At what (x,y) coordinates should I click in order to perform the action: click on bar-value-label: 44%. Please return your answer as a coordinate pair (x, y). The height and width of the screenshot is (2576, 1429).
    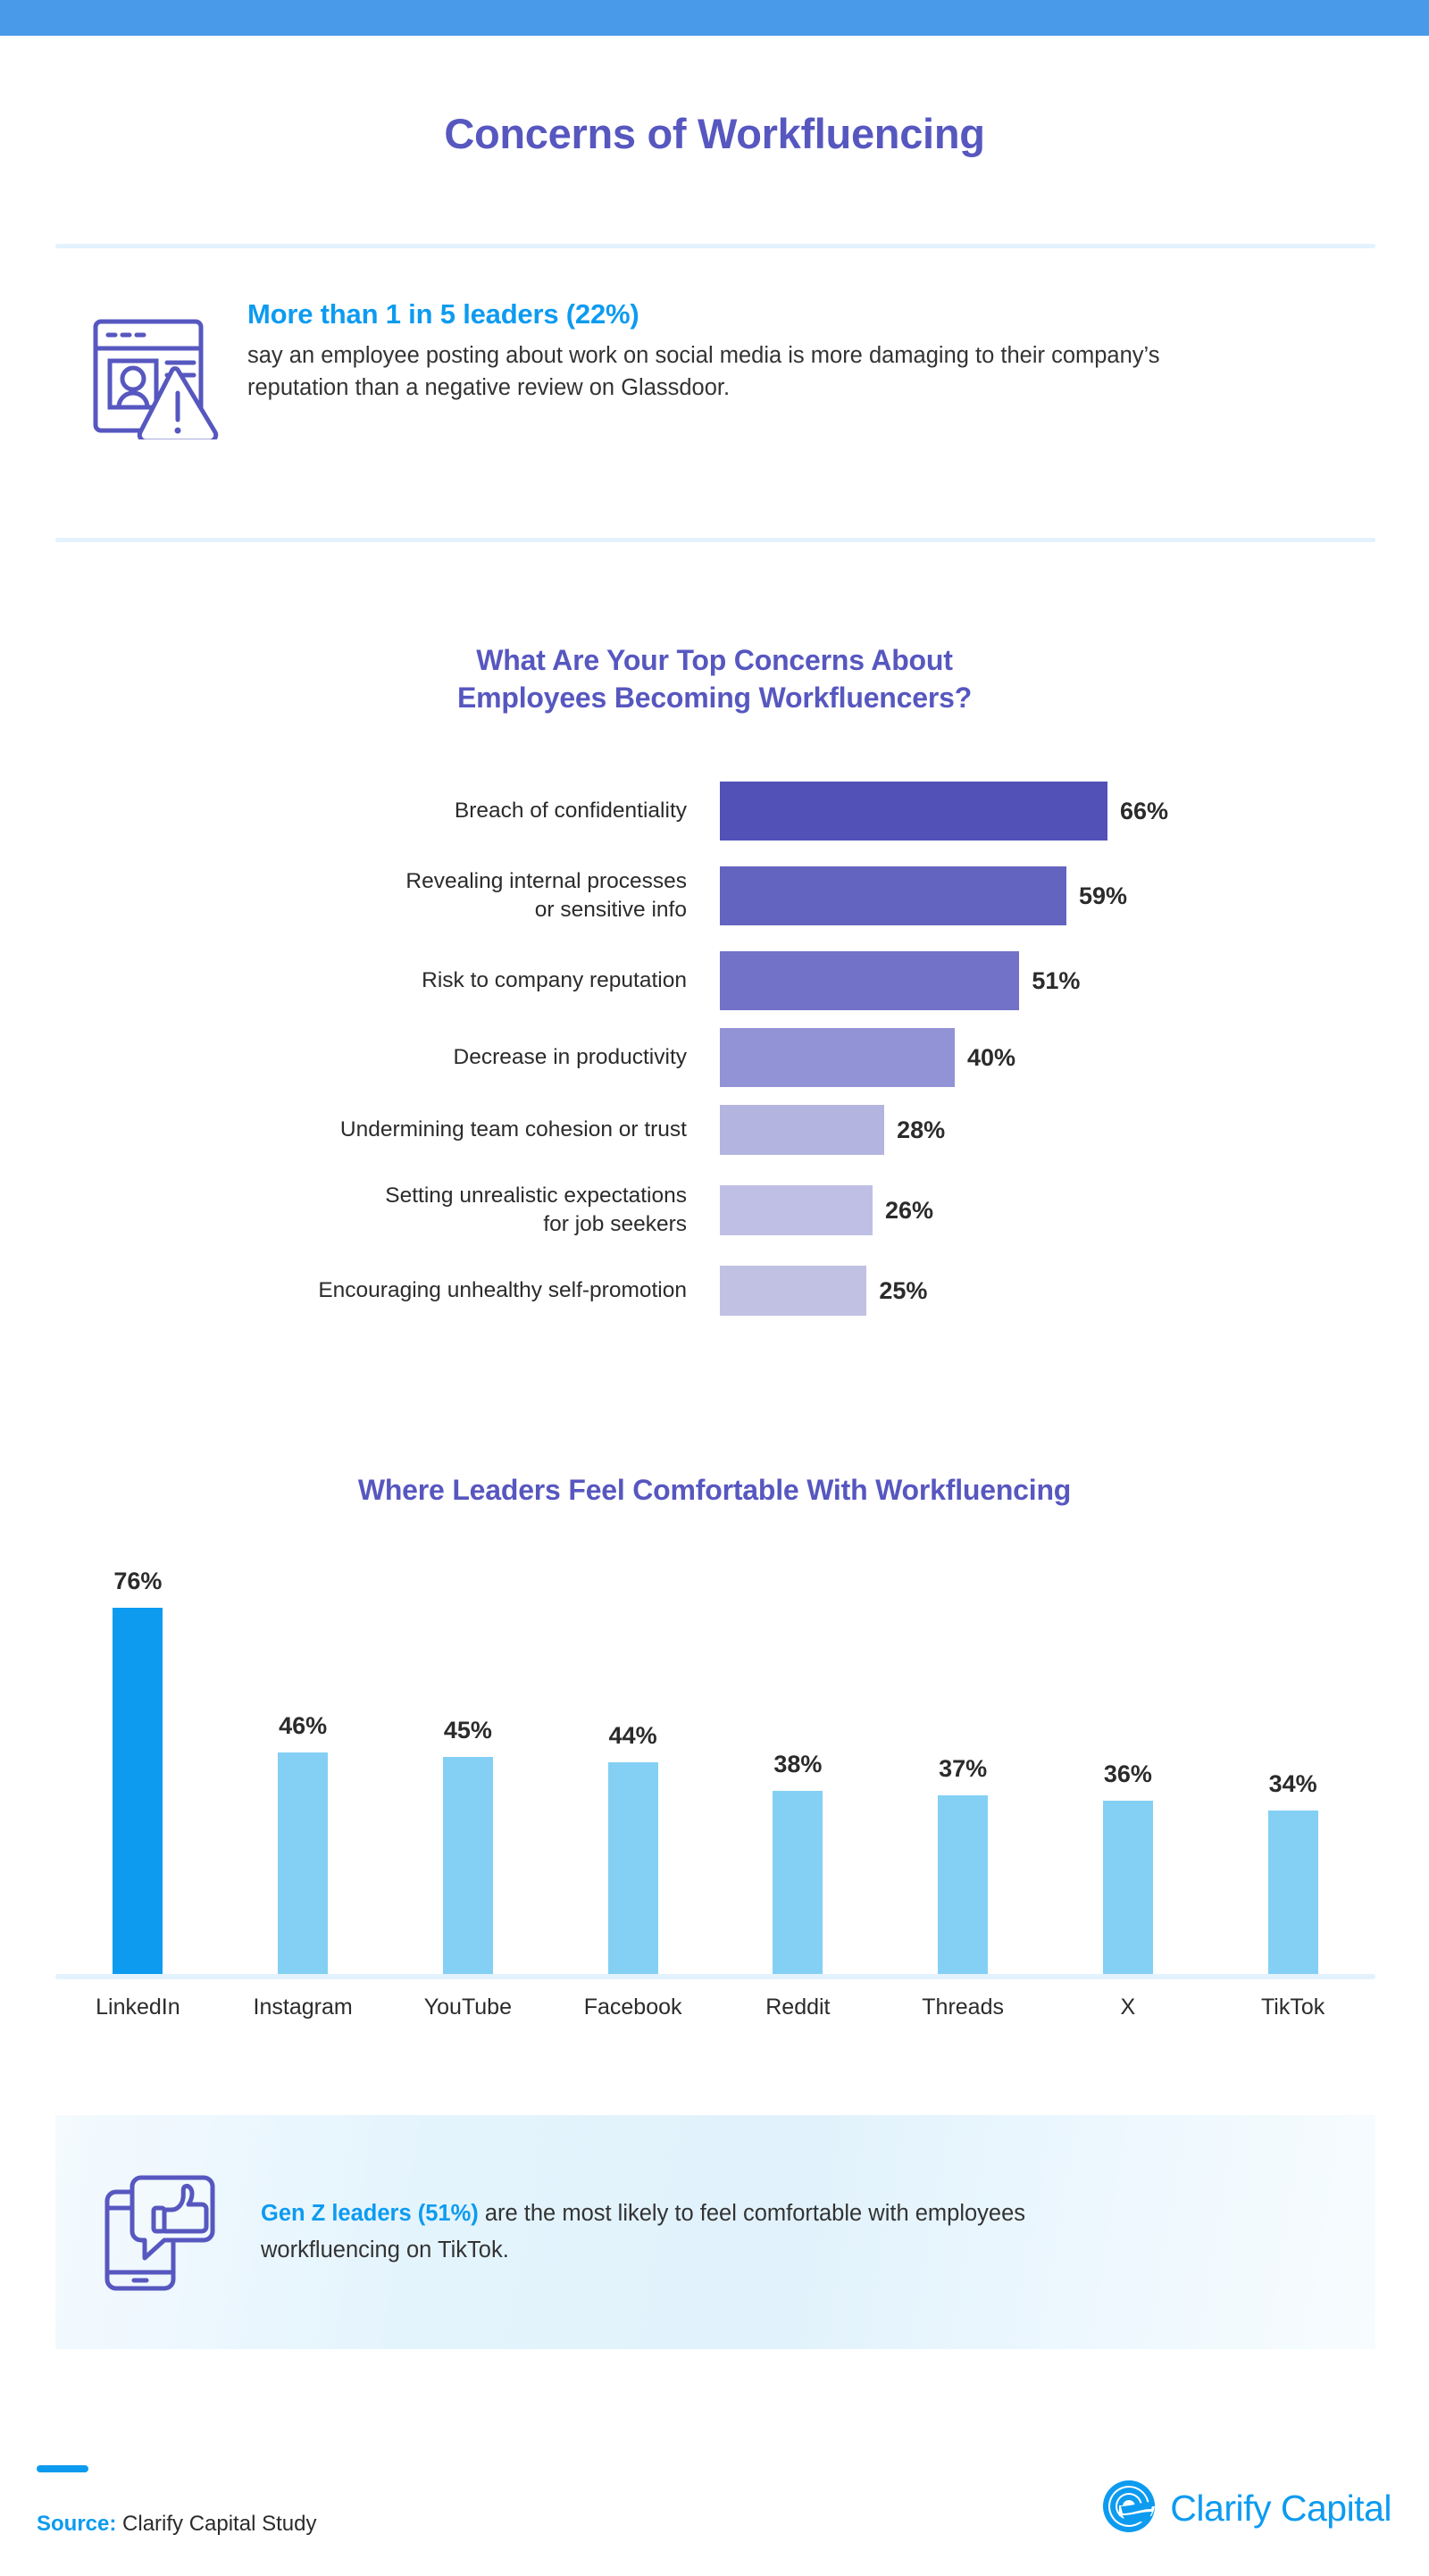
    Looking at the image, I should click on (632, 1735).